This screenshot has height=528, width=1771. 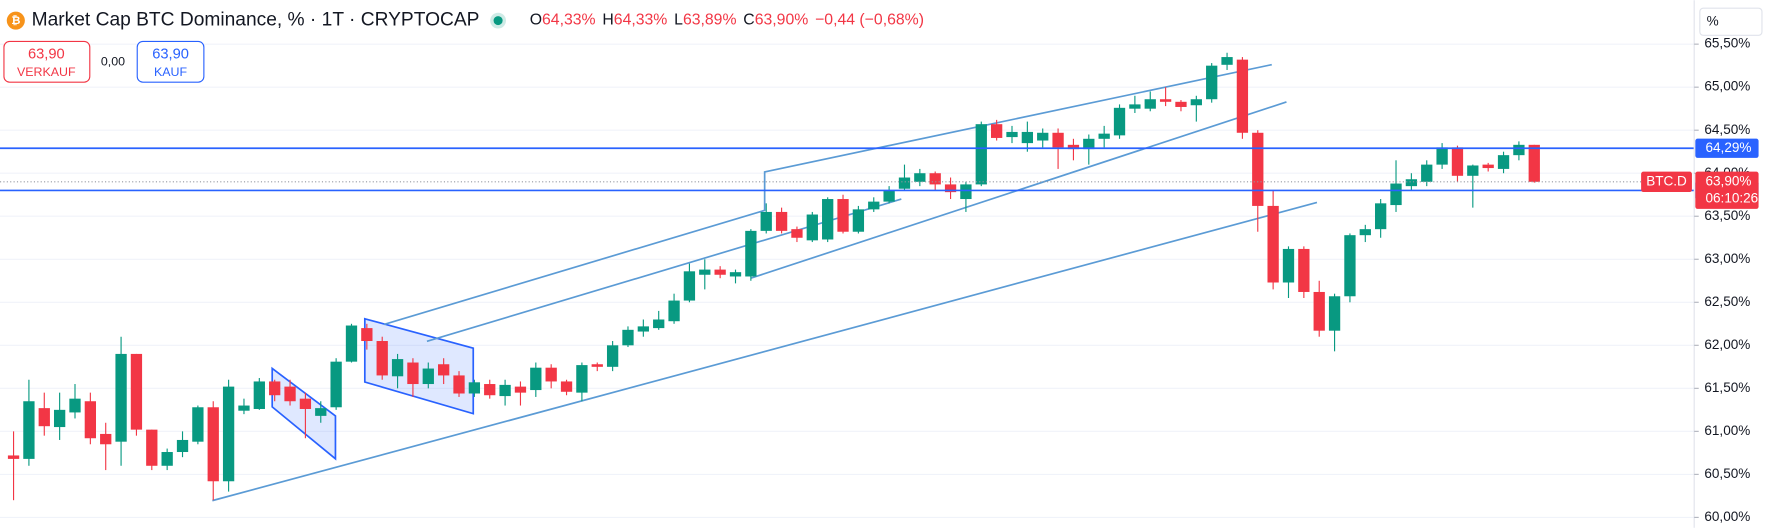 I want to click on ohlc-value: 63,90%, so click(x=782, y=20).